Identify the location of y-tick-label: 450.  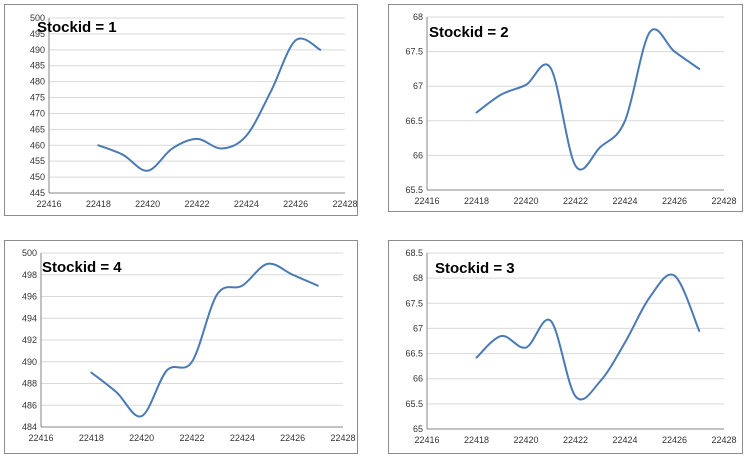
(37, 177).